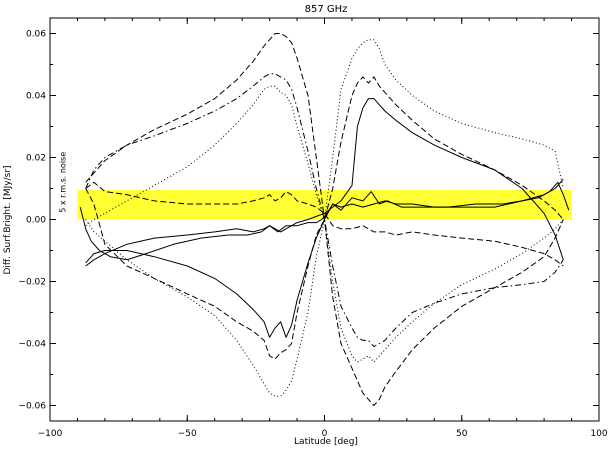  What do you see at coordinates (36, 35) in the screenshot?
I see `y-tick-label: 0.06` at bounding box center [36, 35].